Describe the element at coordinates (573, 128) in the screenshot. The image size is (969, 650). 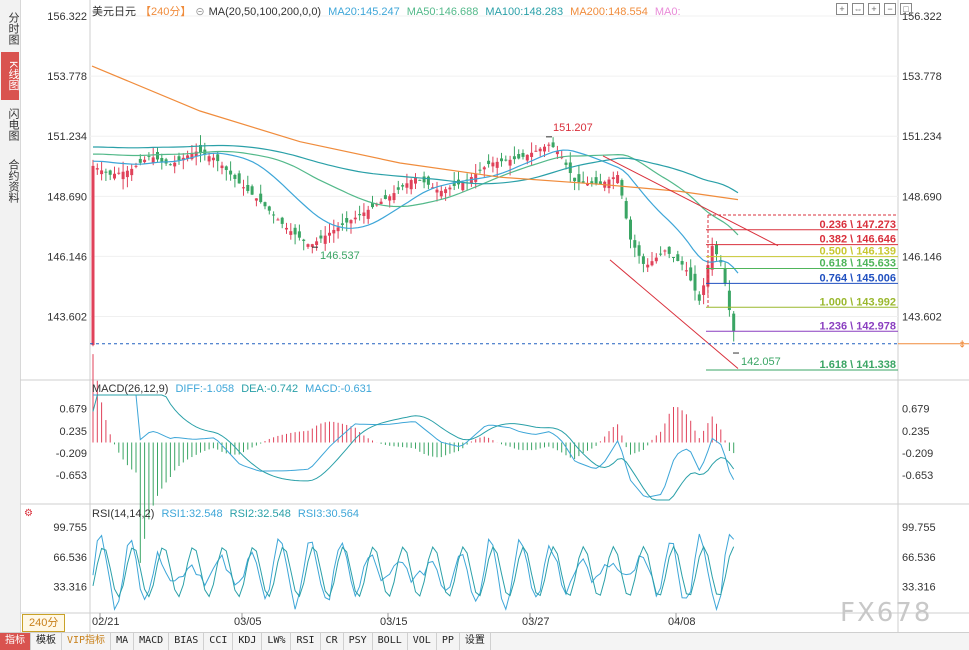
I see `high-annotation: 151.207` at that location.